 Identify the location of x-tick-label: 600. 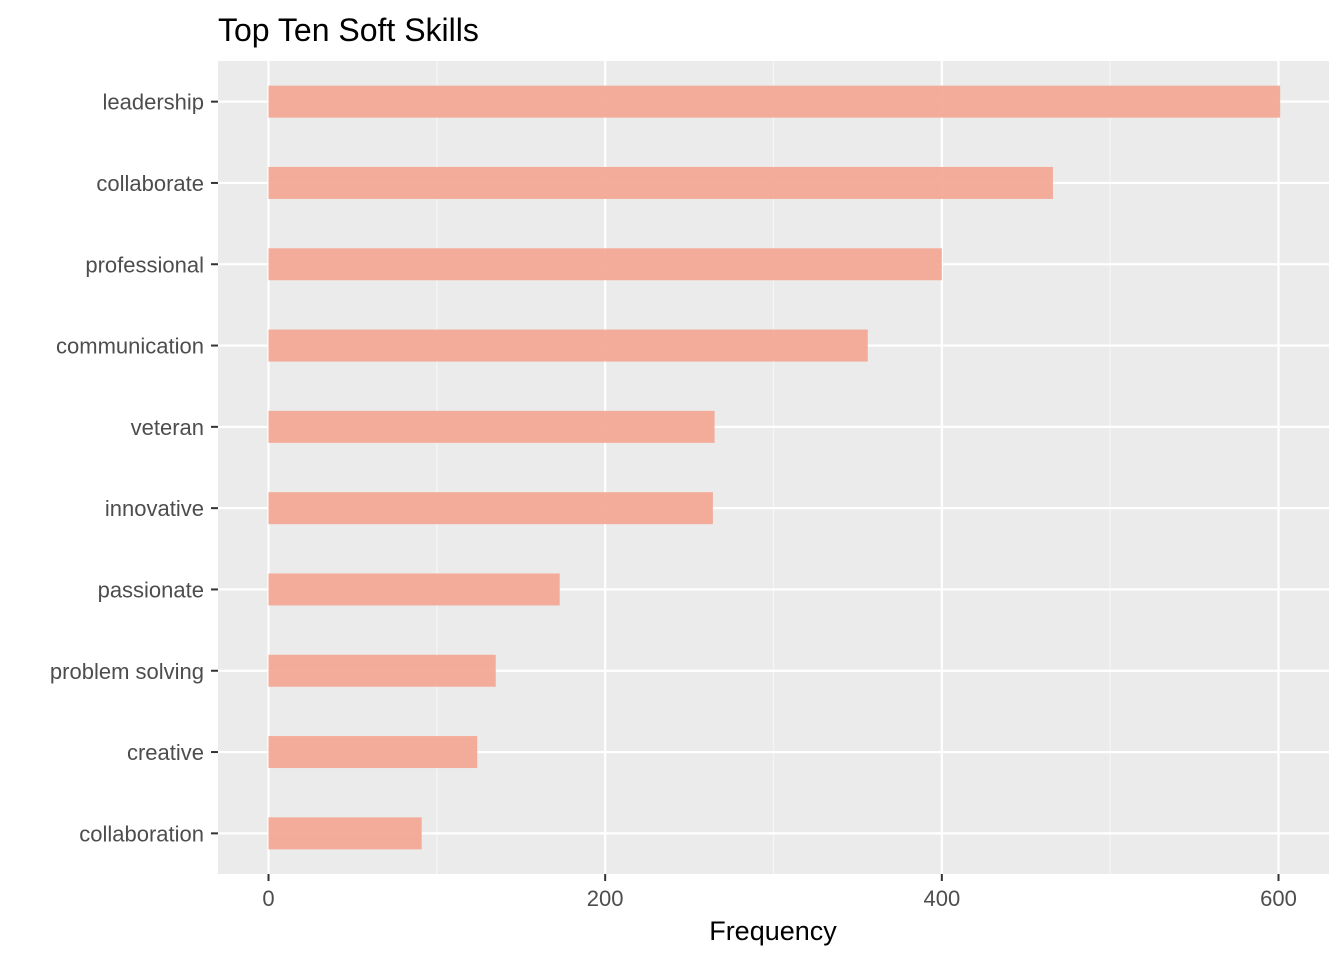
(1278, 898).